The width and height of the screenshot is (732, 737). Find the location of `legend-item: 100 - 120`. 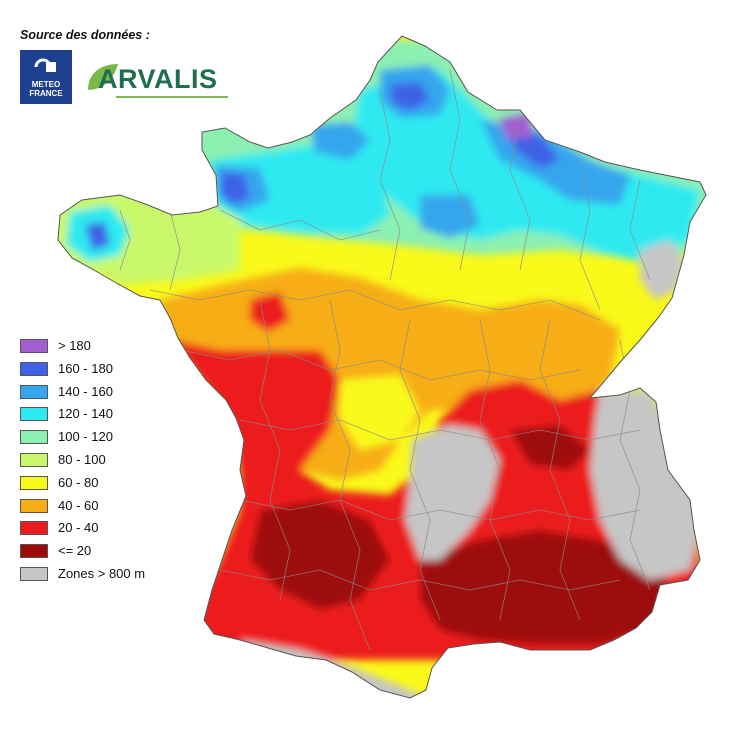

legend-item: 100 - 120 is located at coordinates (120, 436).